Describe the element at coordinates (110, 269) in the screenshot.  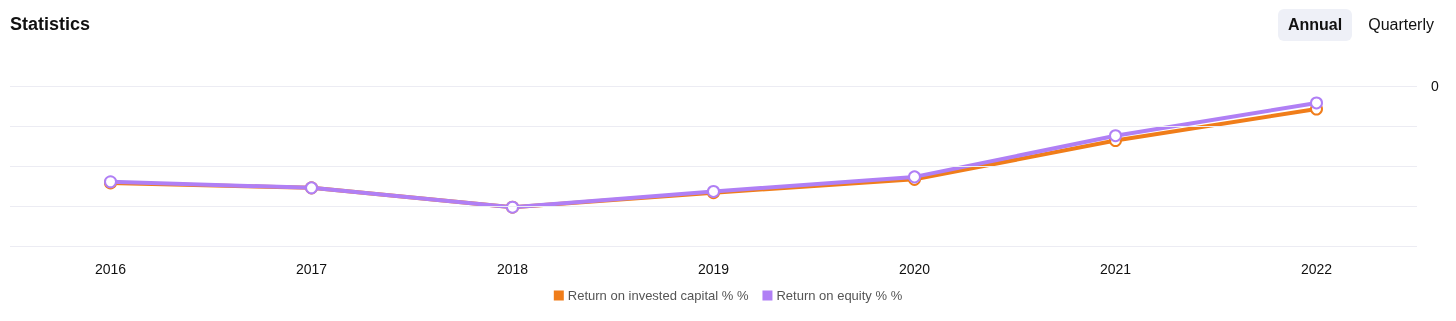
I see `x-tick-label: 2016` at that location.